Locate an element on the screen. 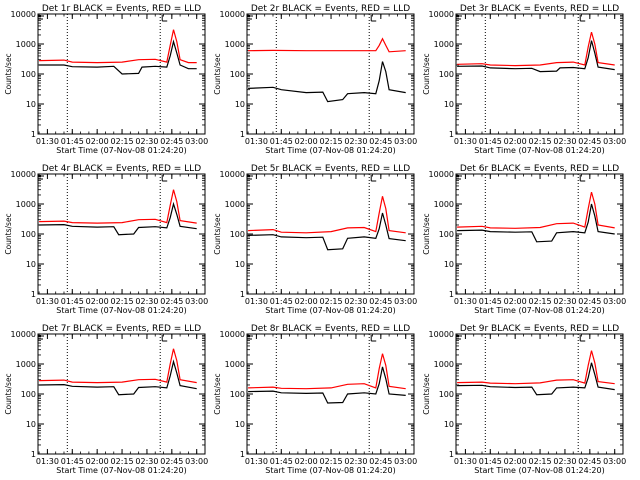 This screenshot has height=480, width=640. plot-title: Det 8r BLACK = Events, RED = LLD is located at coordinates (330, 329).